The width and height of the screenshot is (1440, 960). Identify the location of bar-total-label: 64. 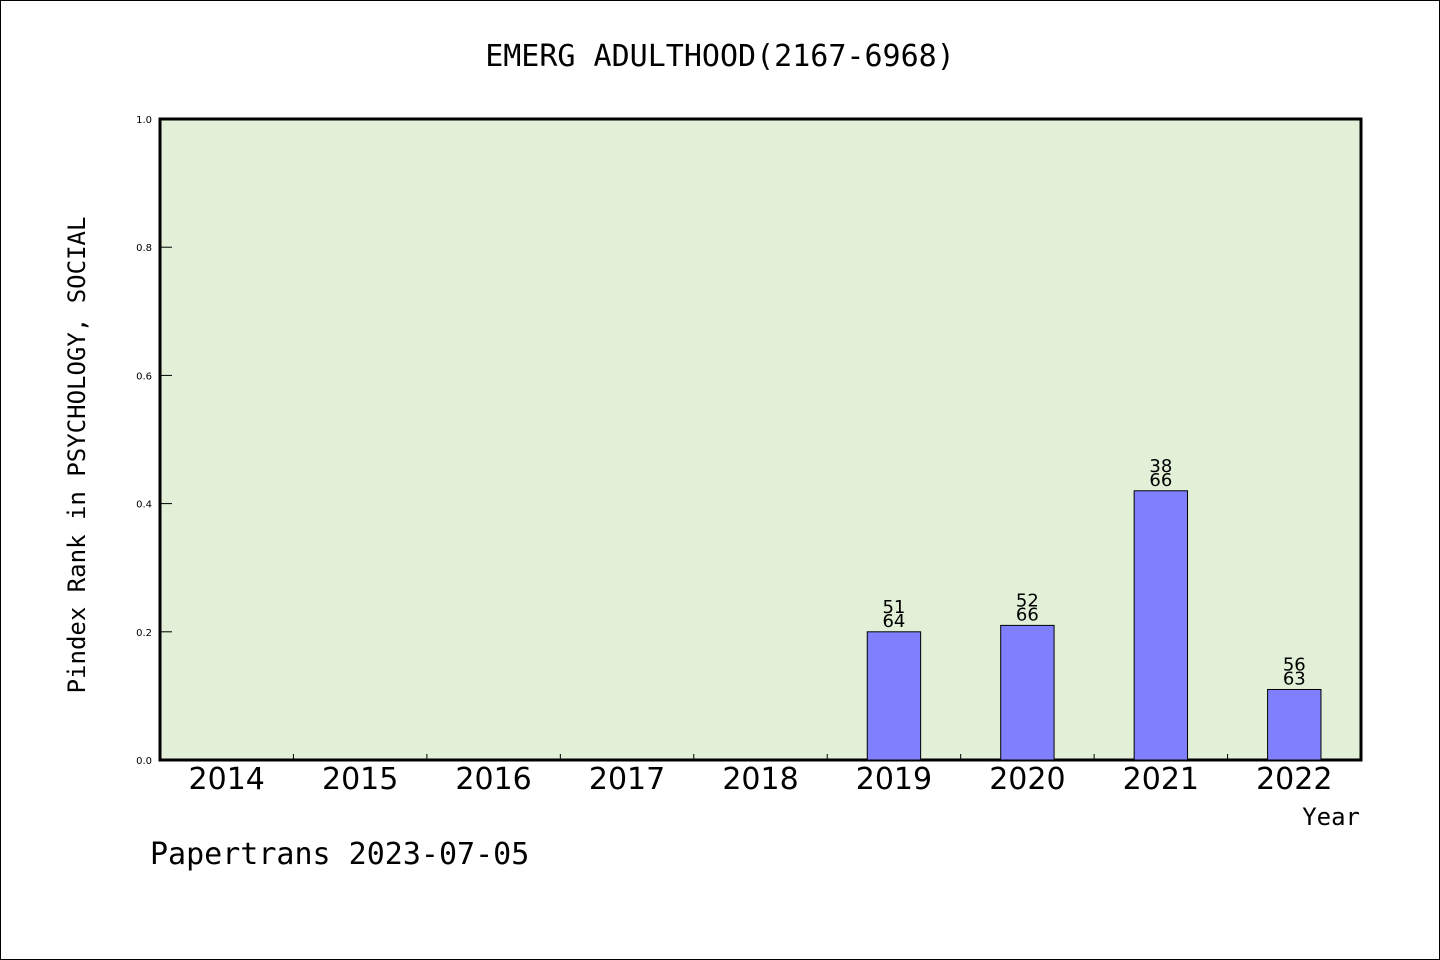
(893, 621).